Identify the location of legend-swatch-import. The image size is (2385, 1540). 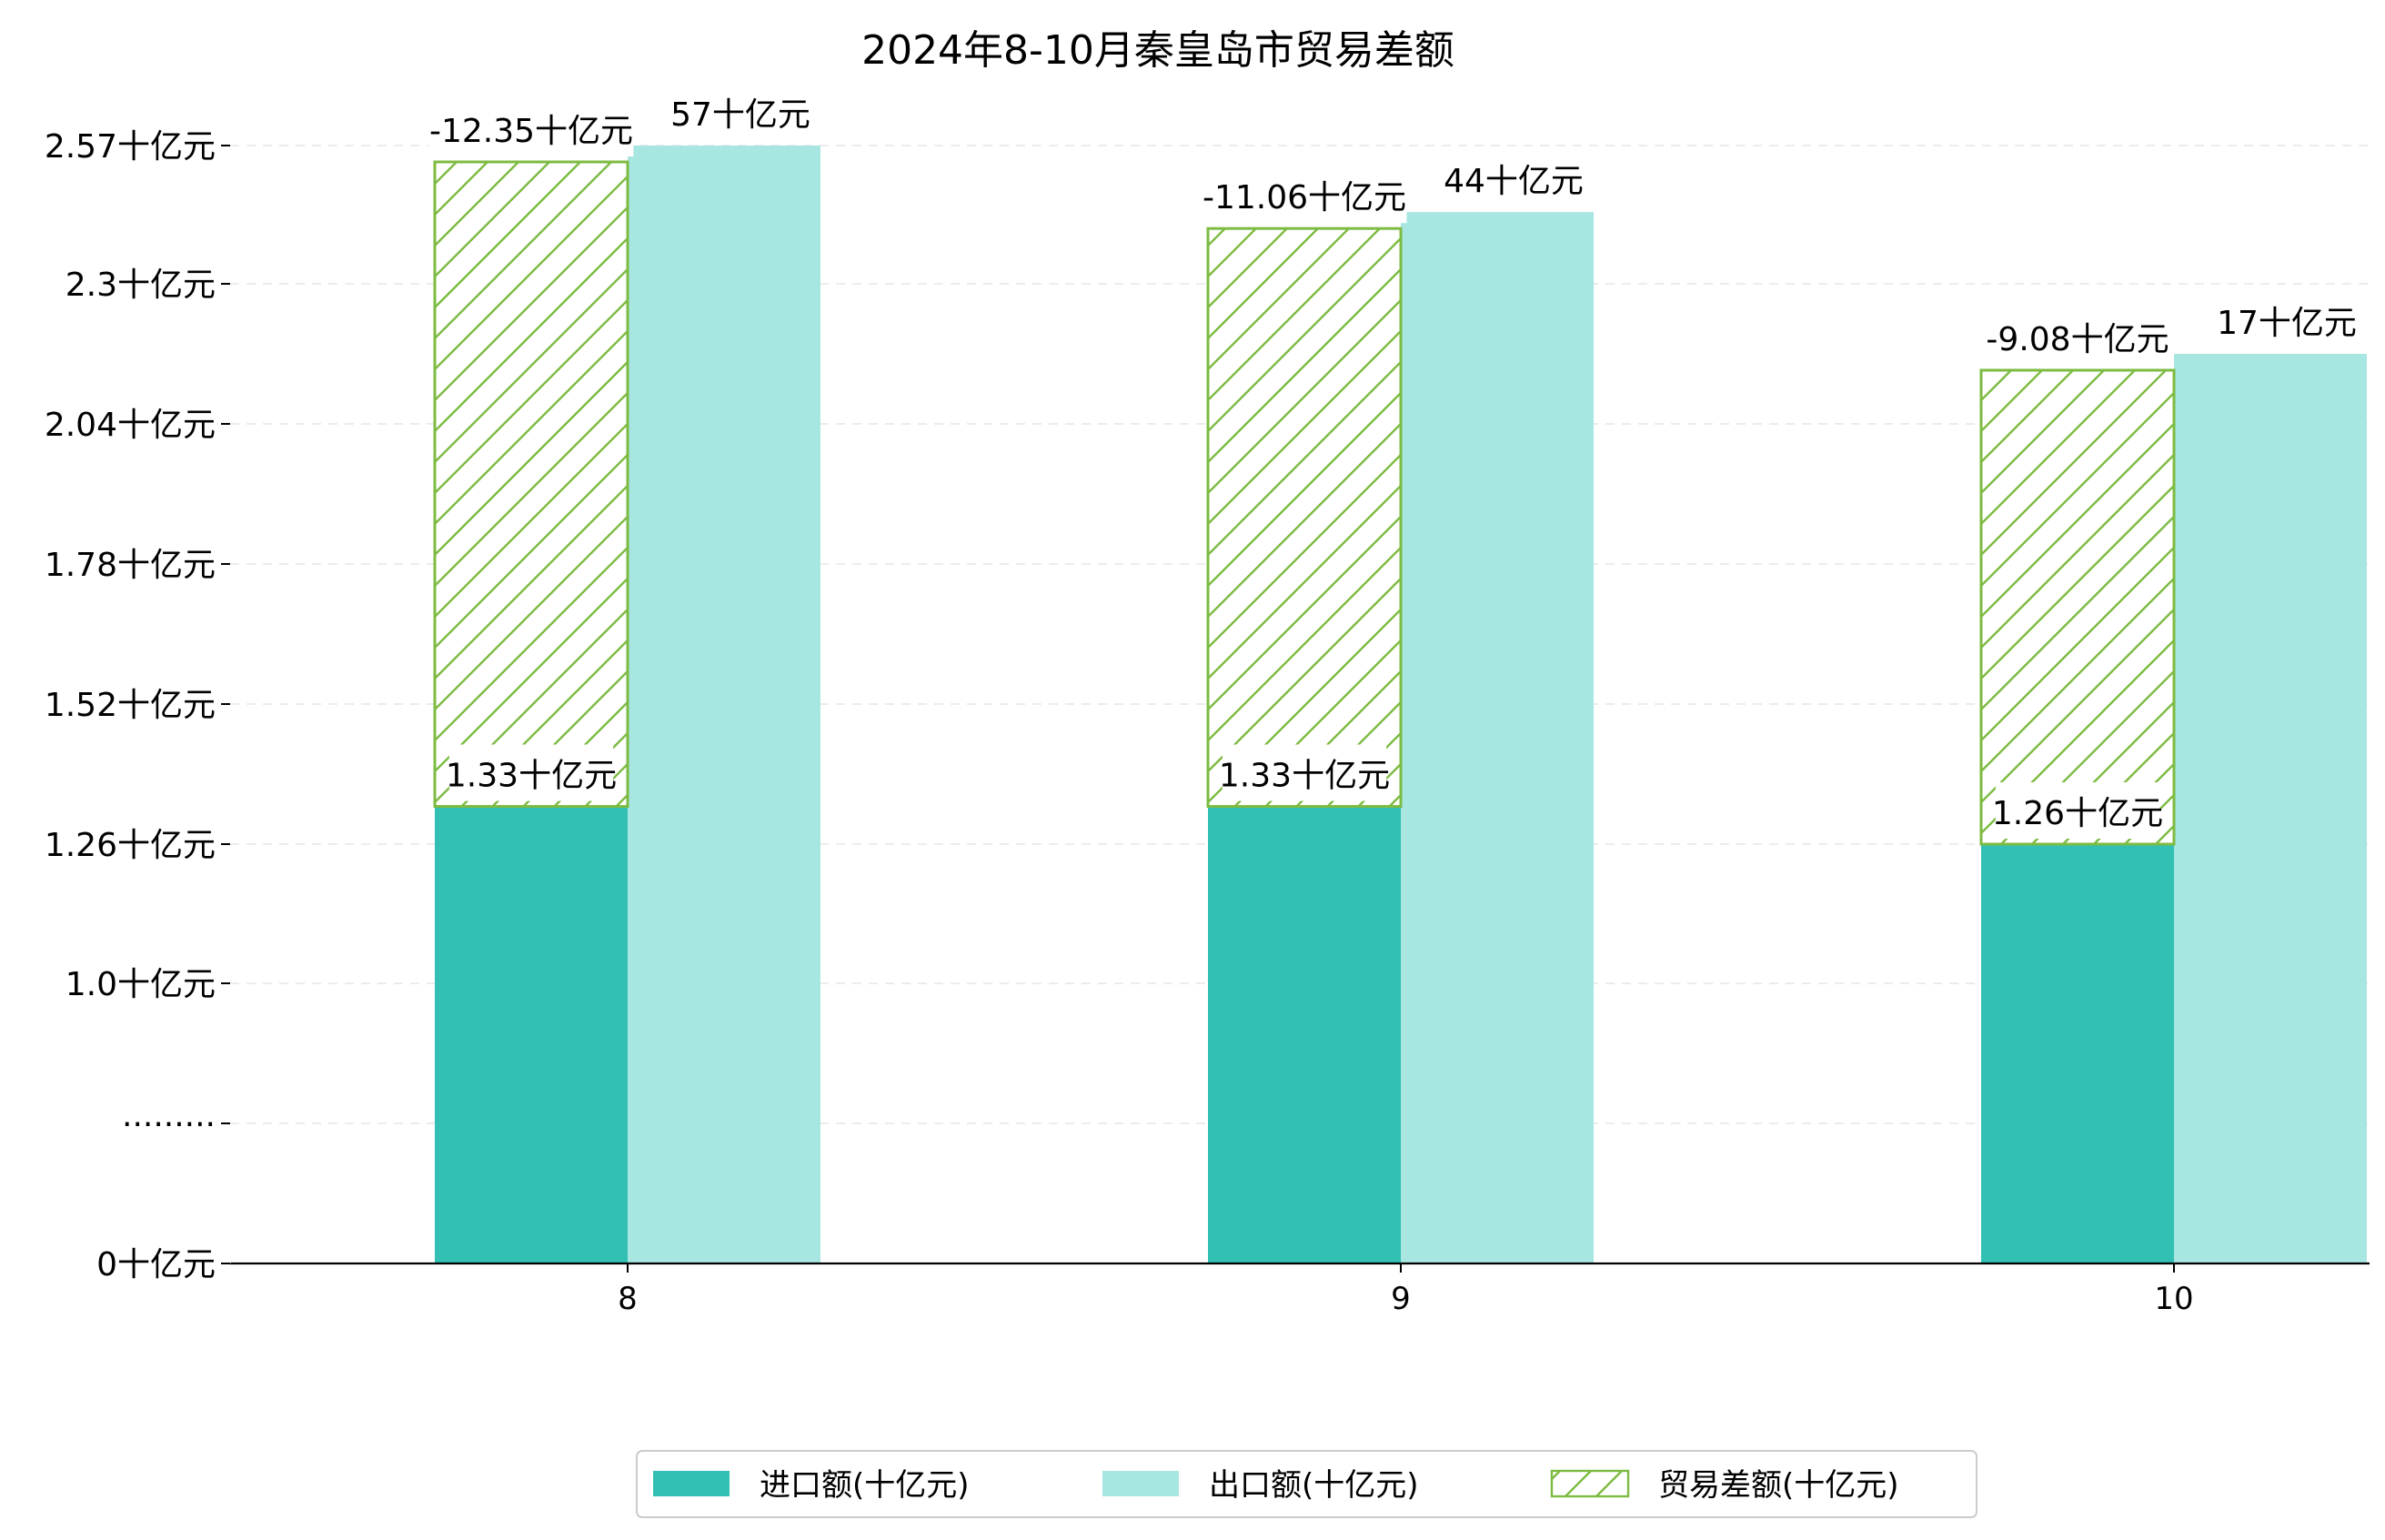
(691, 1483).